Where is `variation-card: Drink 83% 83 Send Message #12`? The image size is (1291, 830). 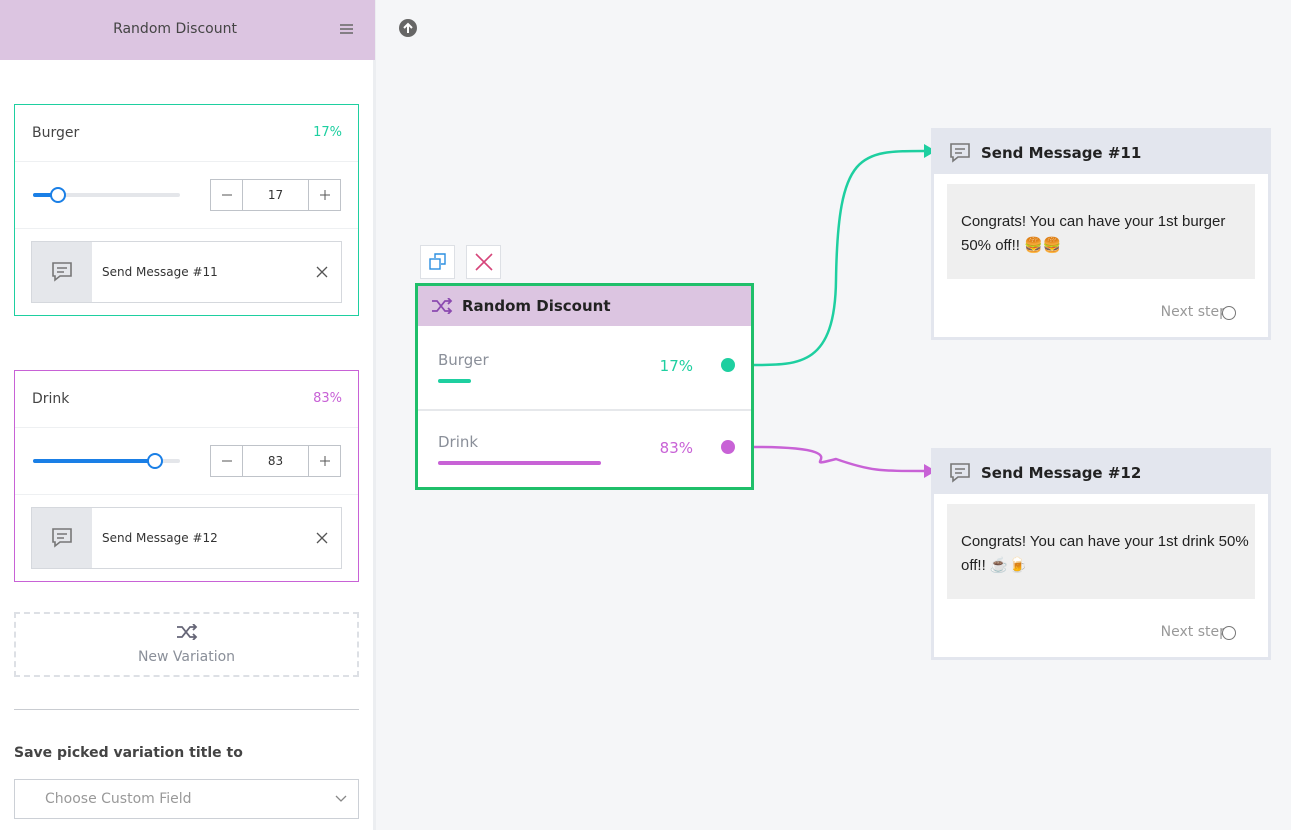
variation-card: Drink 83% 83 Send Message #12 is located at coordinates (186, 476).